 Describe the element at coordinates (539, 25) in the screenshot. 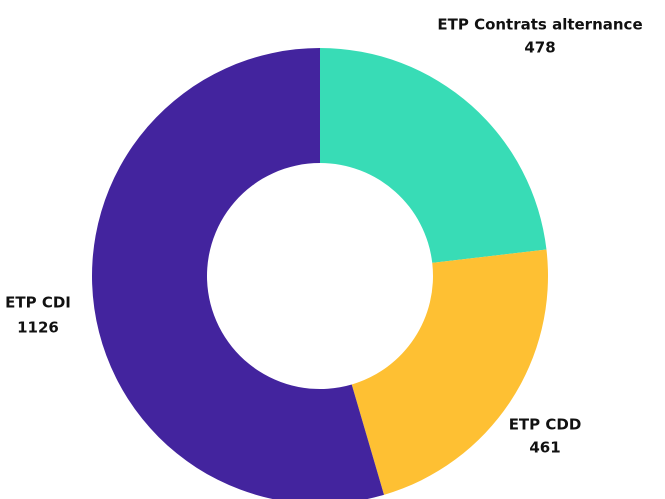

I see `slice-label: ETP Contrats alternance` at that location.